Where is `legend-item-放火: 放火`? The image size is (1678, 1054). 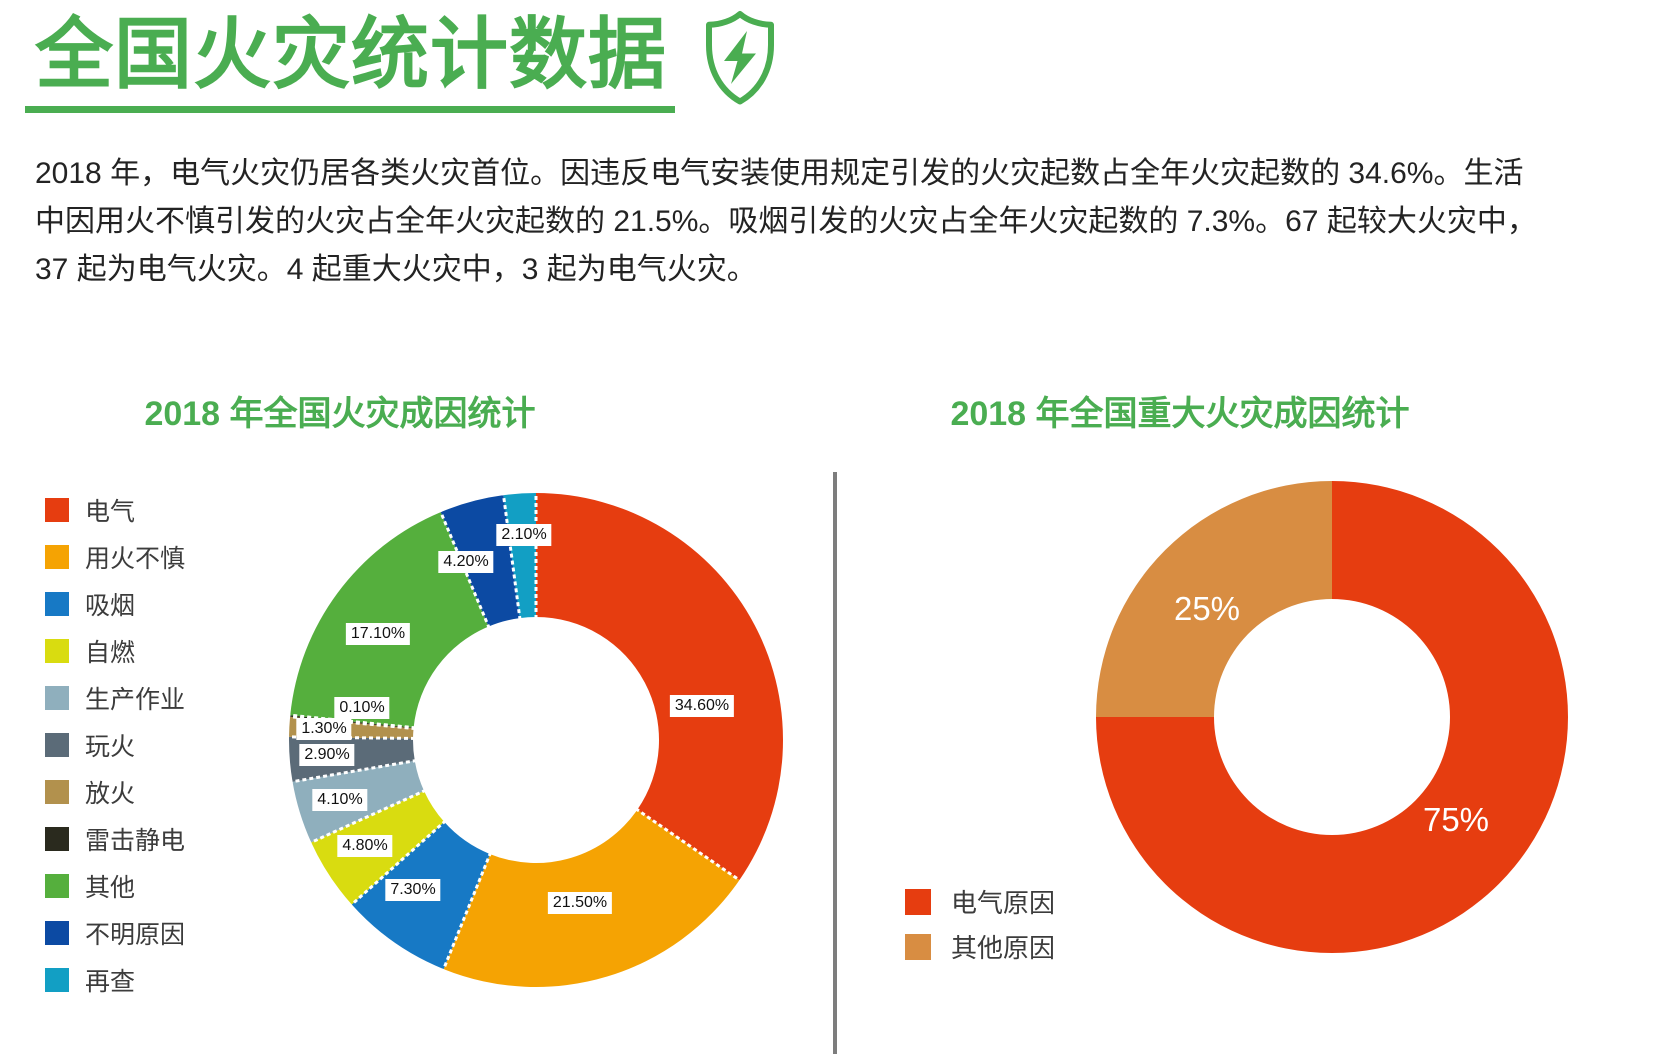 legend-item-放火: 放火 is located at coordinates (115, 791).